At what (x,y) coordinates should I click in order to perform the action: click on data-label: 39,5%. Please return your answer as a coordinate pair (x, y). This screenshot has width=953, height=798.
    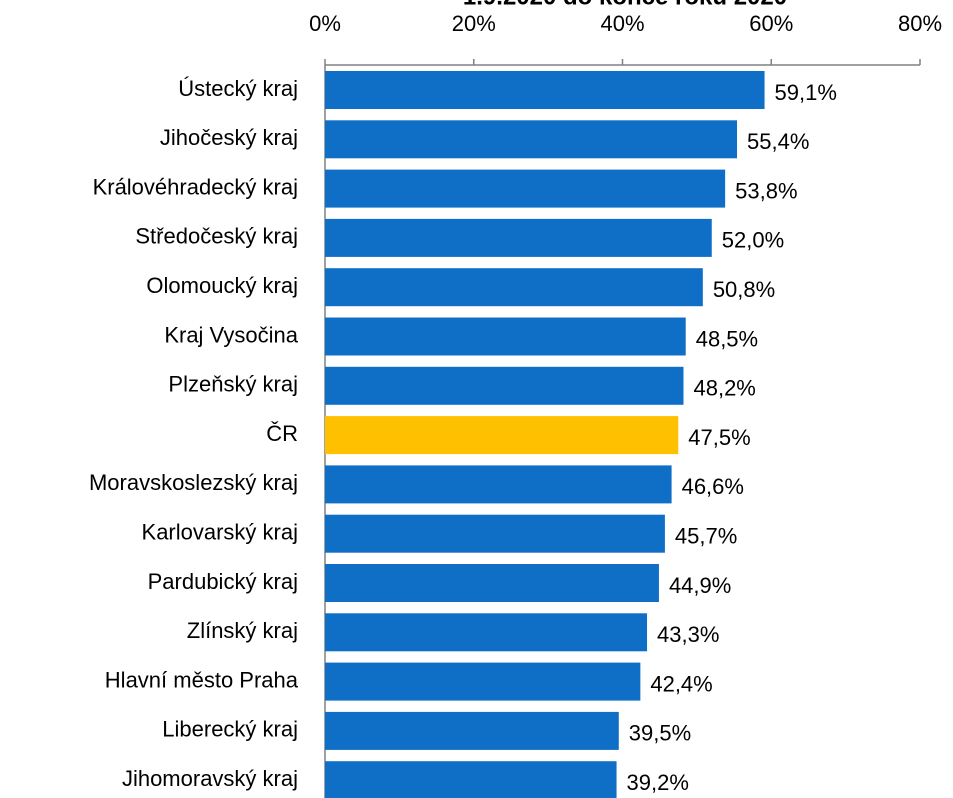
    Looking at the image, I should click on (660, 733).